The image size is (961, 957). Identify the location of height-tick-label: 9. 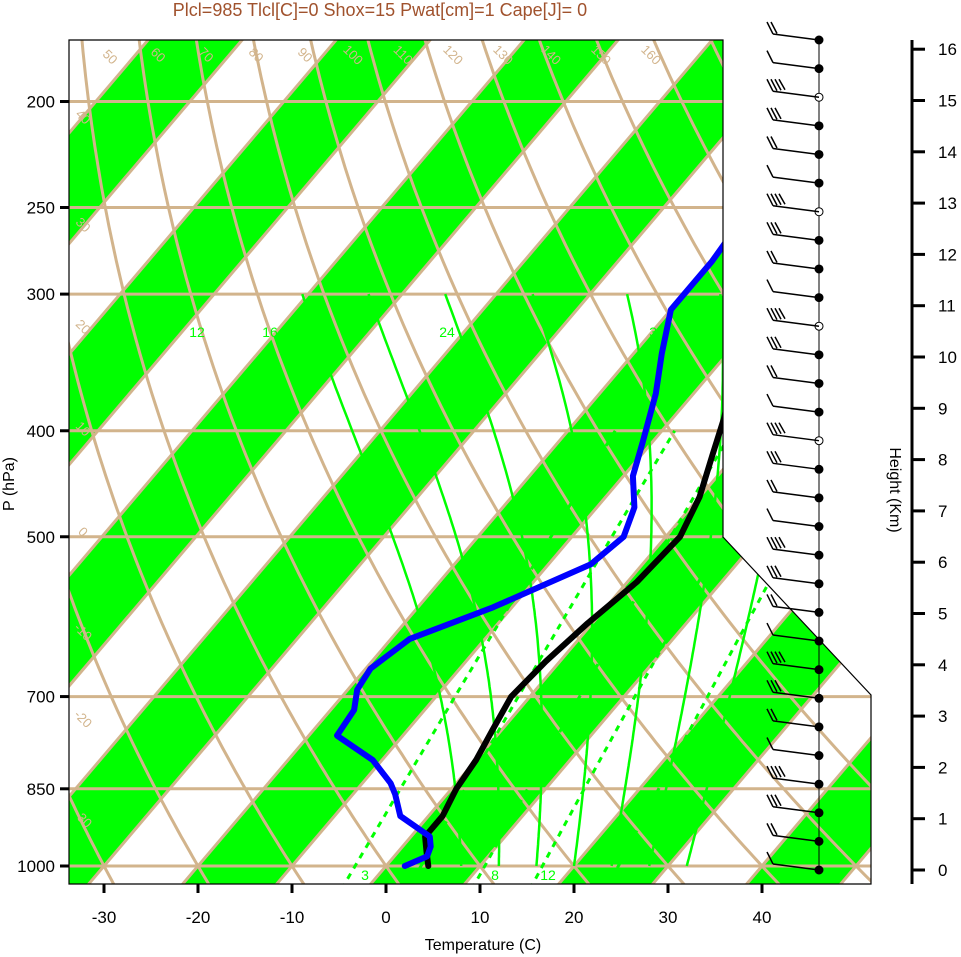
(942, 408).